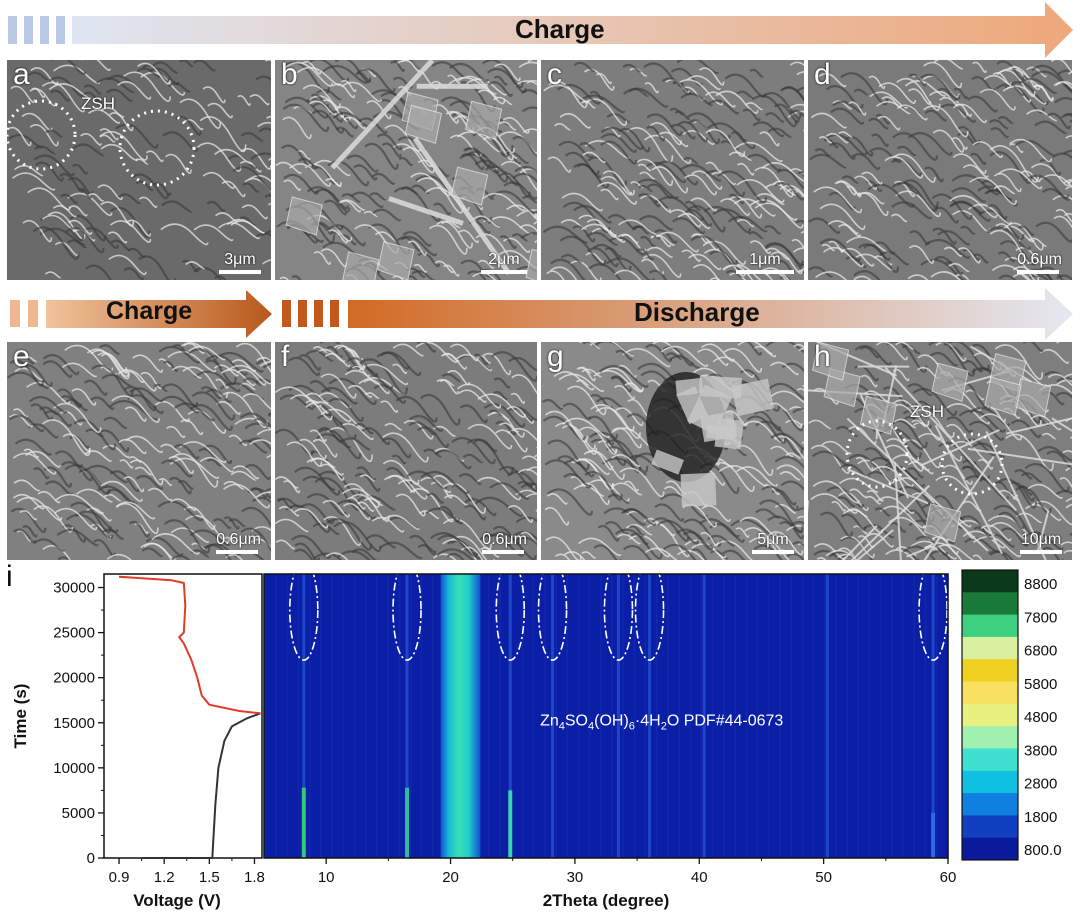 The image size is (1080, 920). I want to click on y-tick-label: 0, so click(91, 858).